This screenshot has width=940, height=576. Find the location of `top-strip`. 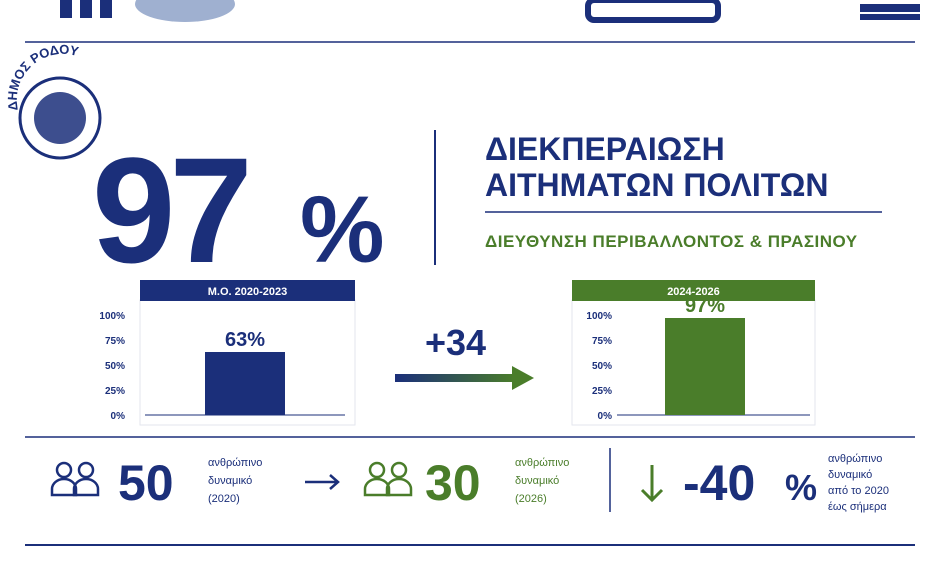

top-strip is located at coordinates (490, 11).